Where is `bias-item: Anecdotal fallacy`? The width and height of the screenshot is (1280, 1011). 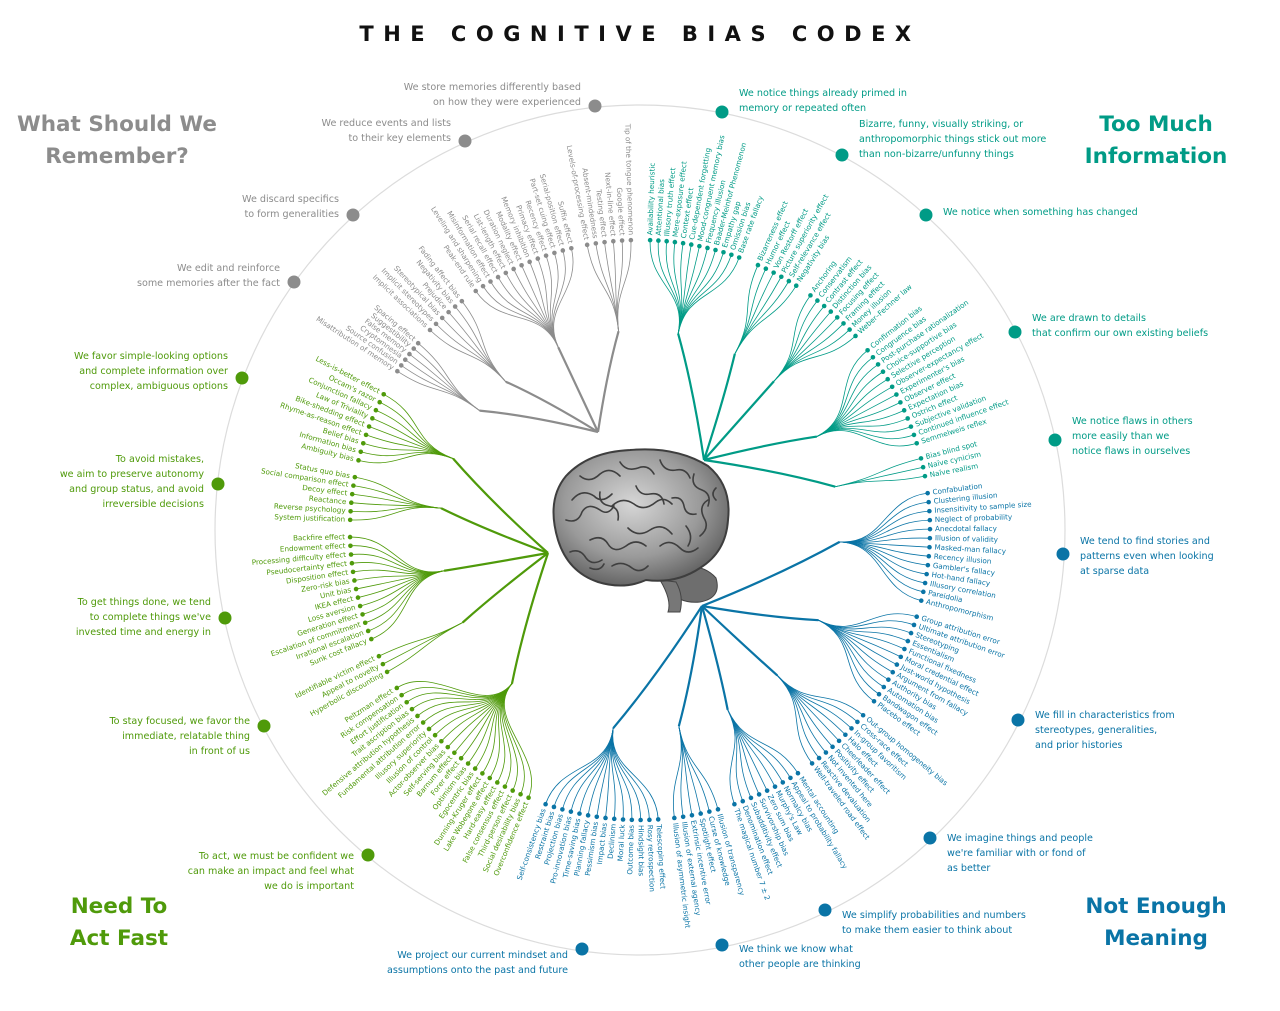
bias-item: Anecdotal fallacy is located at coordinates (962, 528).